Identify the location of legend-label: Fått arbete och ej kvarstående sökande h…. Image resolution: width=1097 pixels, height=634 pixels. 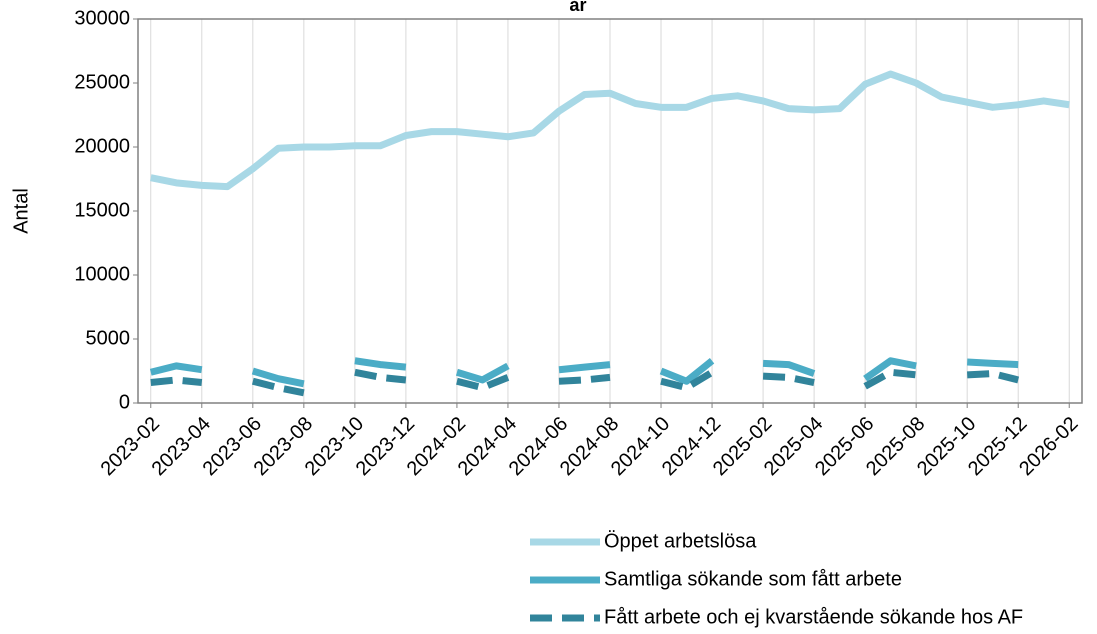
(813, 617).